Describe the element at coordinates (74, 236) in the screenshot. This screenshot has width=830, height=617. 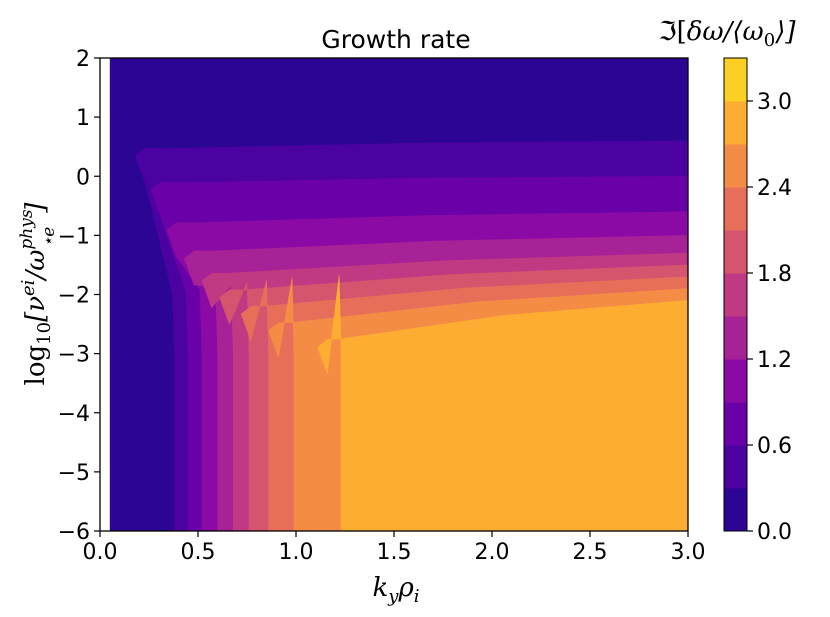
I see `y-tick-label: −1` at that location.